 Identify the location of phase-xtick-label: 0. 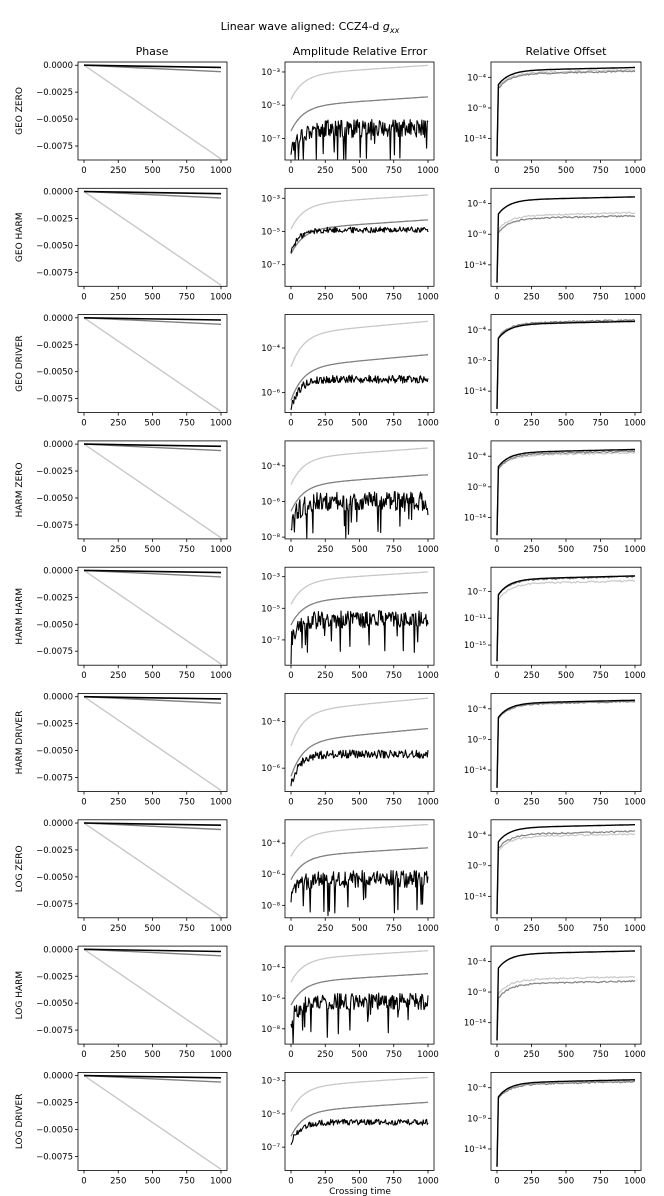
(83, 803).